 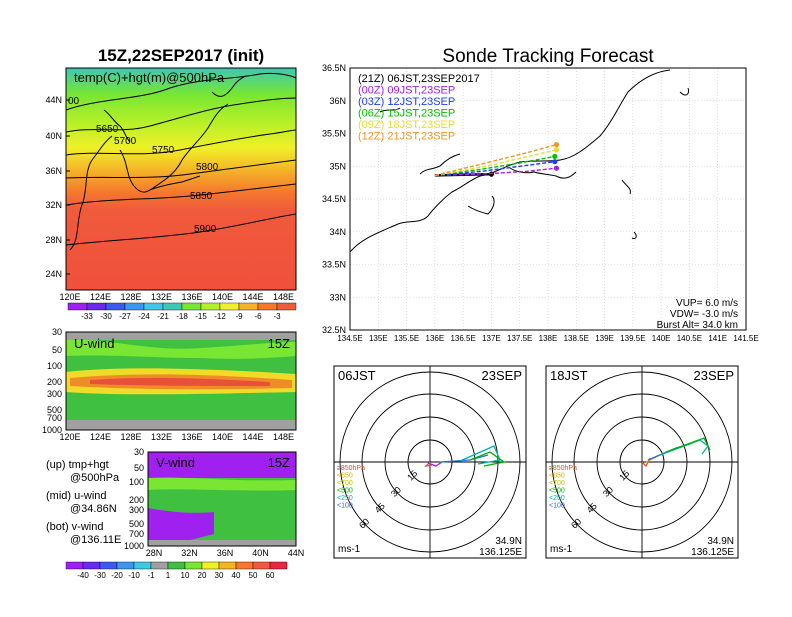 What do you see at coordinates (139, 468) in the screenshot?
I see `vwind-p-tick: 50` at bounding box center [139, 468].